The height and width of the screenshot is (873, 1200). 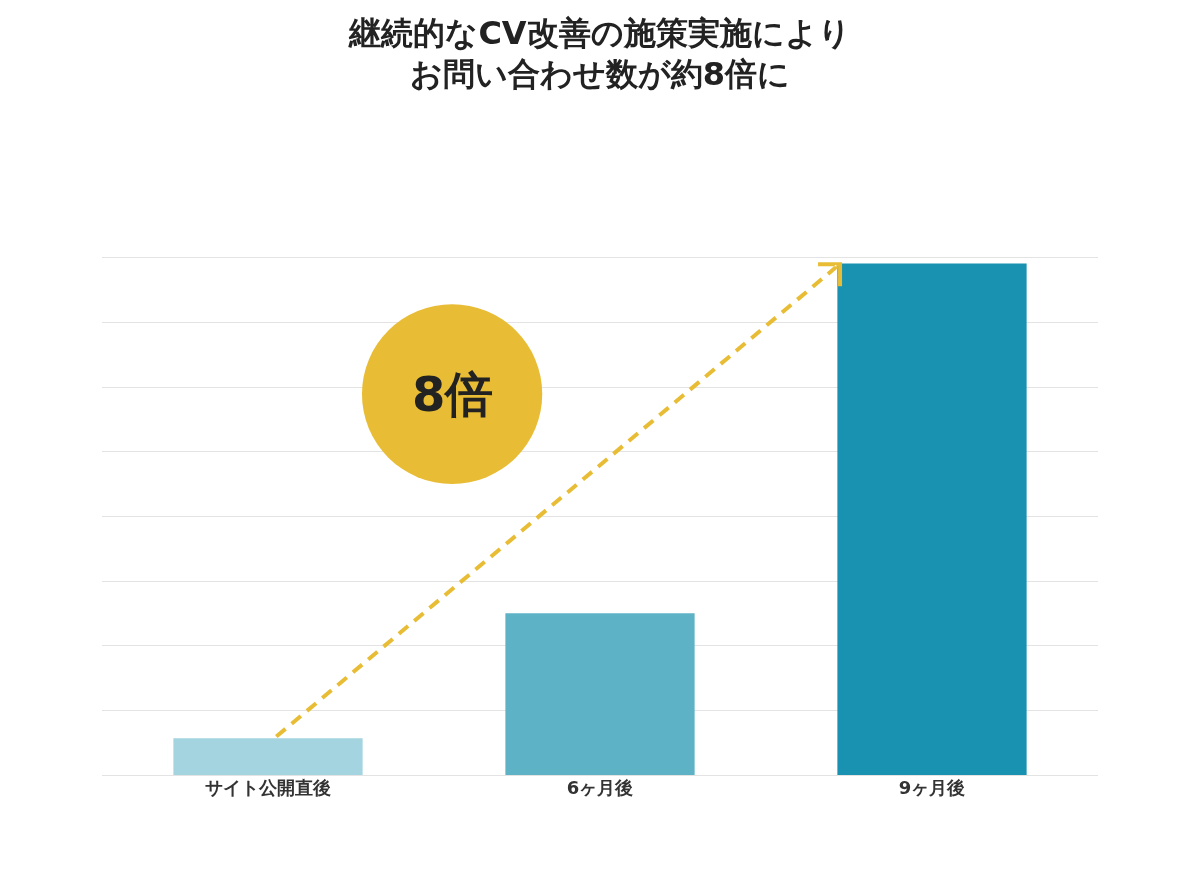 What do you see at coordinates (932, 787) in the screenshot?
I see `x-tick-label: 9ヶ月後` at bounding box center [932, 787].